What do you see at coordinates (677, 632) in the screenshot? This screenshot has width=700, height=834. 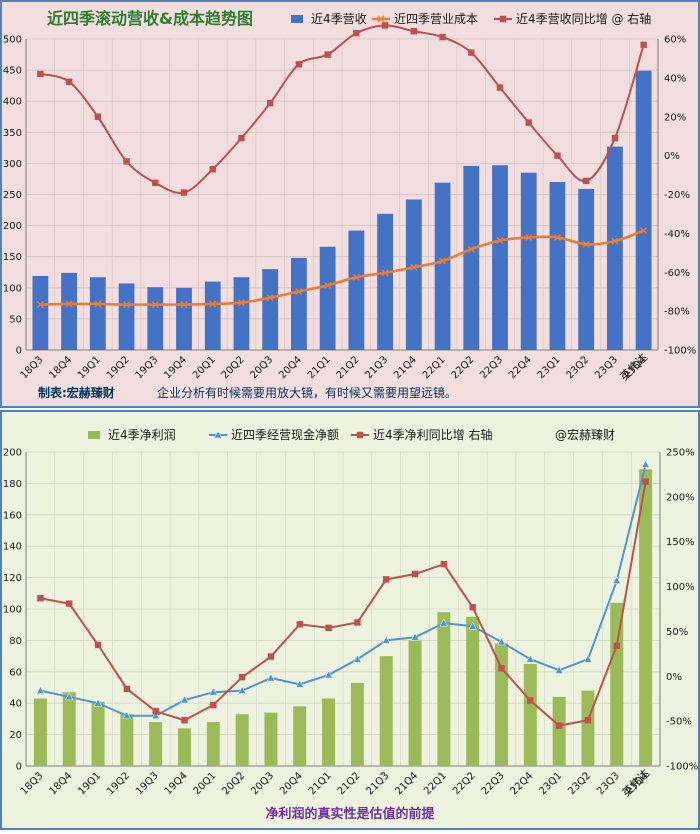 I see `y-right-tick-label: 50%` at bounding box center [677, 632].